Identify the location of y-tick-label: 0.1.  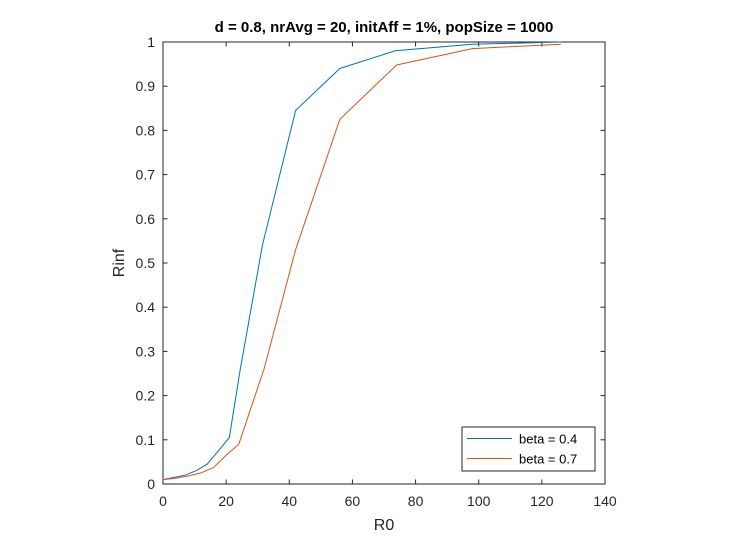
(146, 440).